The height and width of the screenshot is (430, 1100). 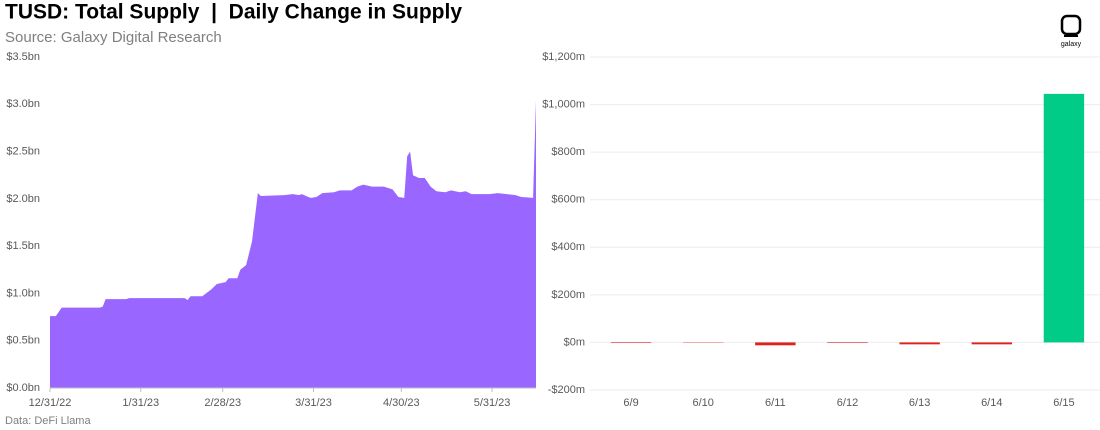 What do you see at coordinates (23, 199) in the screenshot?
I see `y-tick-label: $2.0bn` at bounding box center [23, 199].